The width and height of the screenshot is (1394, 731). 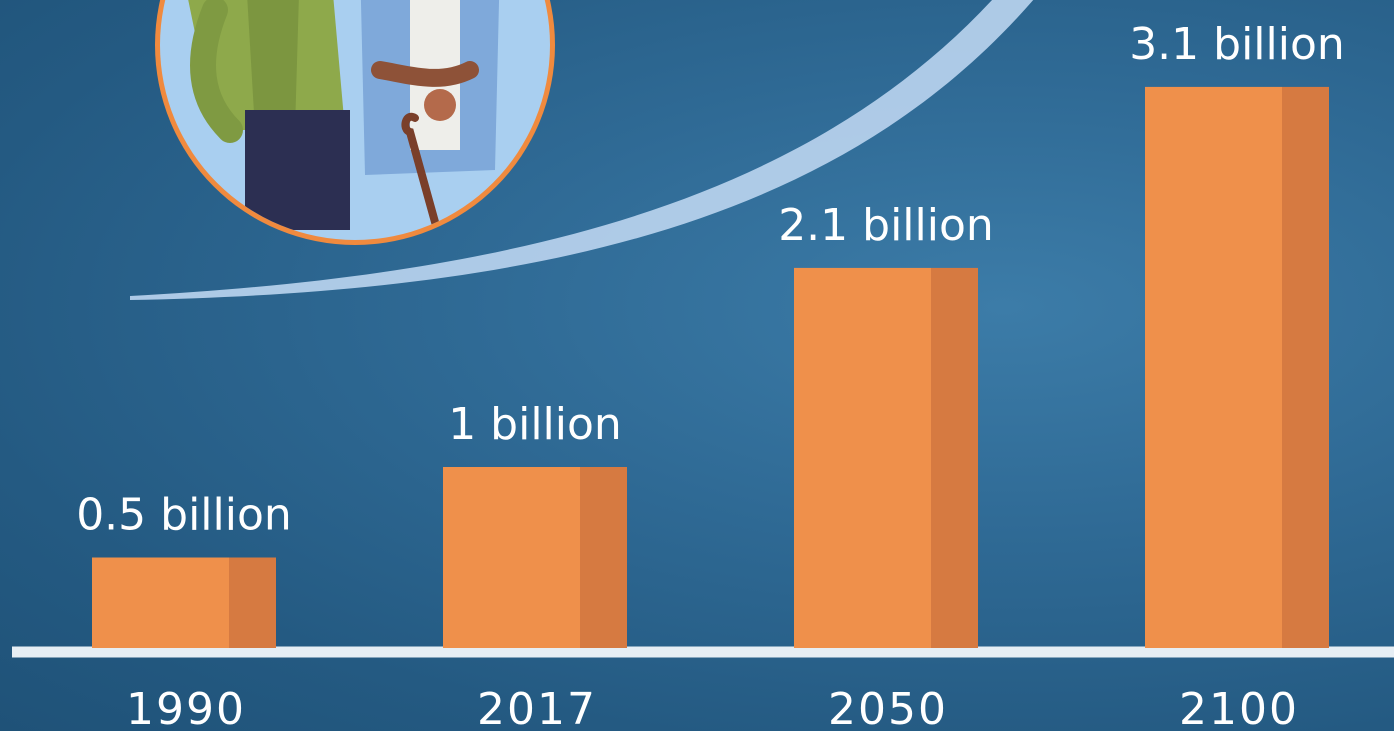 I want to click on elderly-couple-icon, so click(x=355, y=122).